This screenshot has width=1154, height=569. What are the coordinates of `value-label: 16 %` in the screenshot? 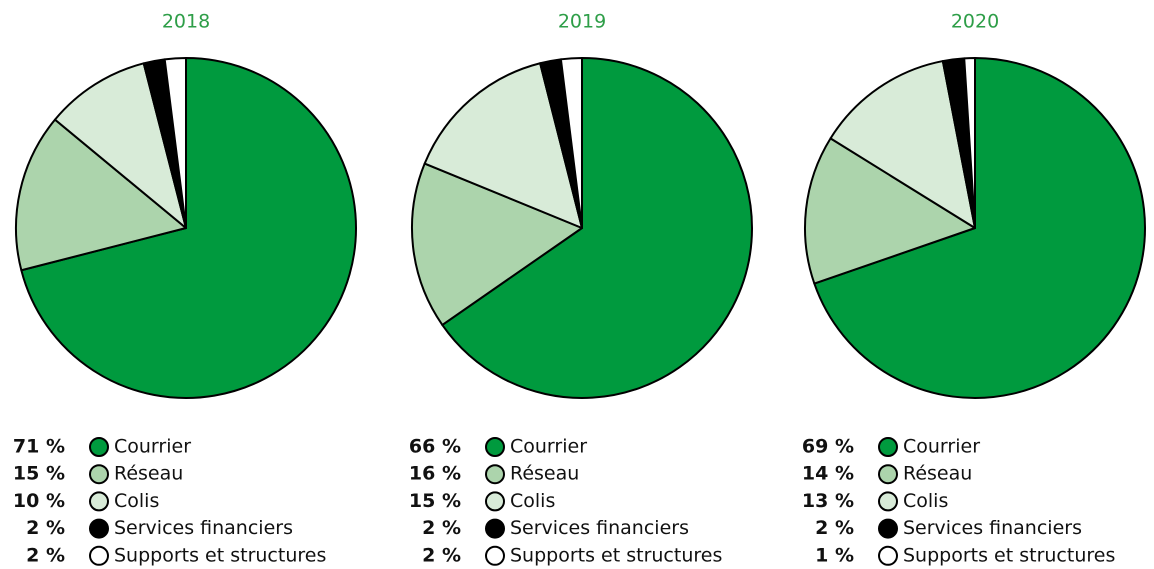 It's located at (435, 474).